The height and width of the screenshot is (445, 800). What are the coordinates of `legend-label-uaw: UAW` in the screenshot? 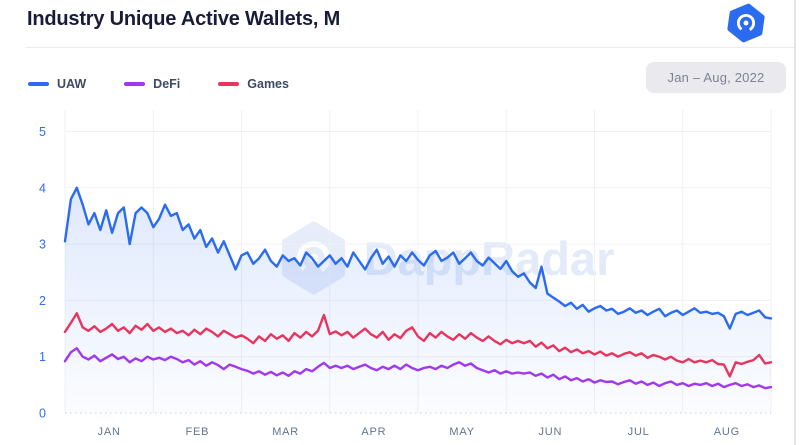 It's located at (72, 84).